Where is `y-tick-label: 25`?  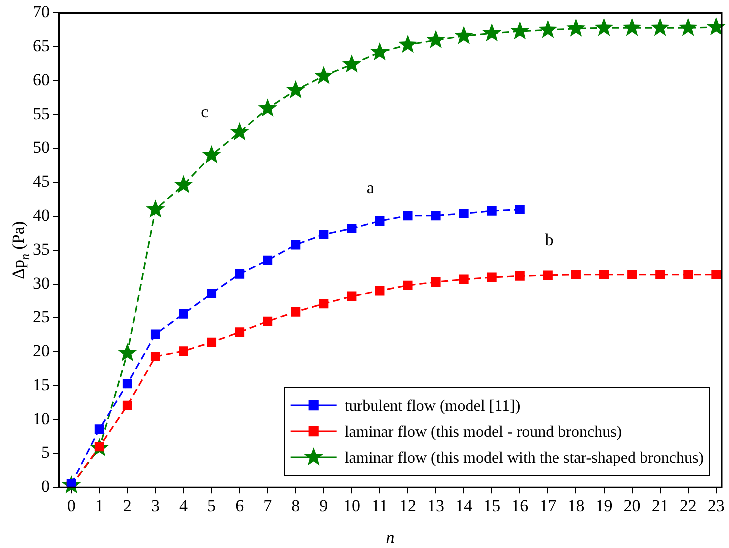 y-tick-label: 25 is located at coordinates (41, 317).